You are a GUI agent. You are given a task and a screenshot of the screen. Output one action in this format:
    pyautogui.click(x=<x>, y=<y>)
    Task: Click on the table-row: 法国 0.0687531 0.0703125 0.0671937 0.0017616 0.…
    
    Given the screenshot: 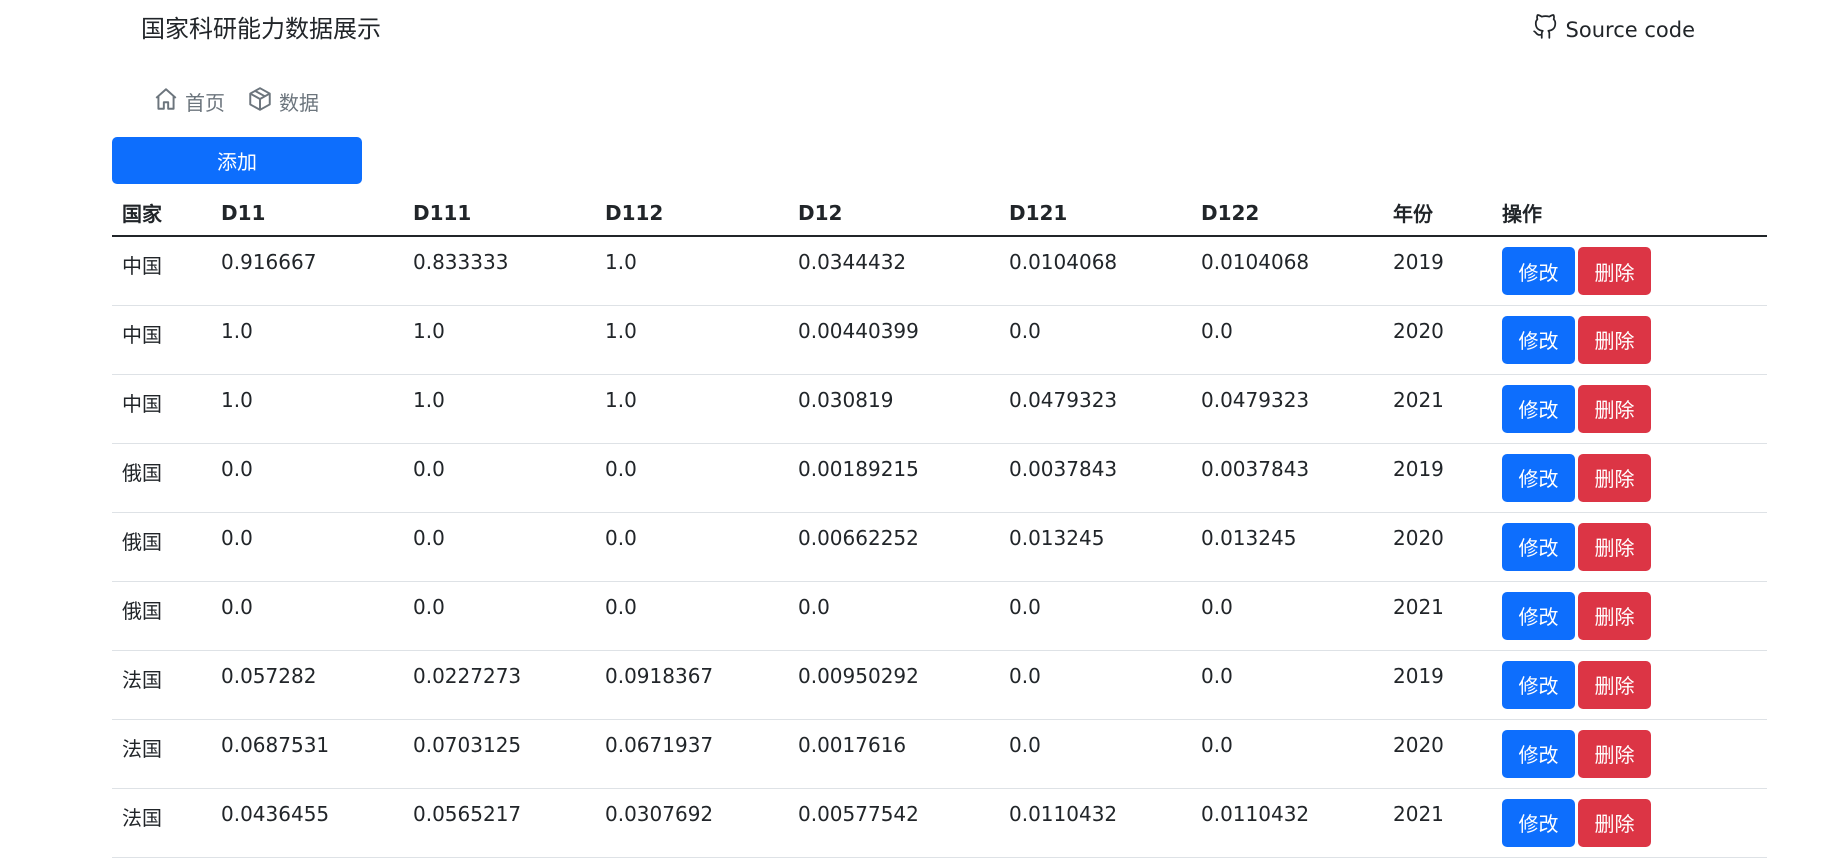 What is the action you would take?
    pyautogui.click(x=939, y=754)
    